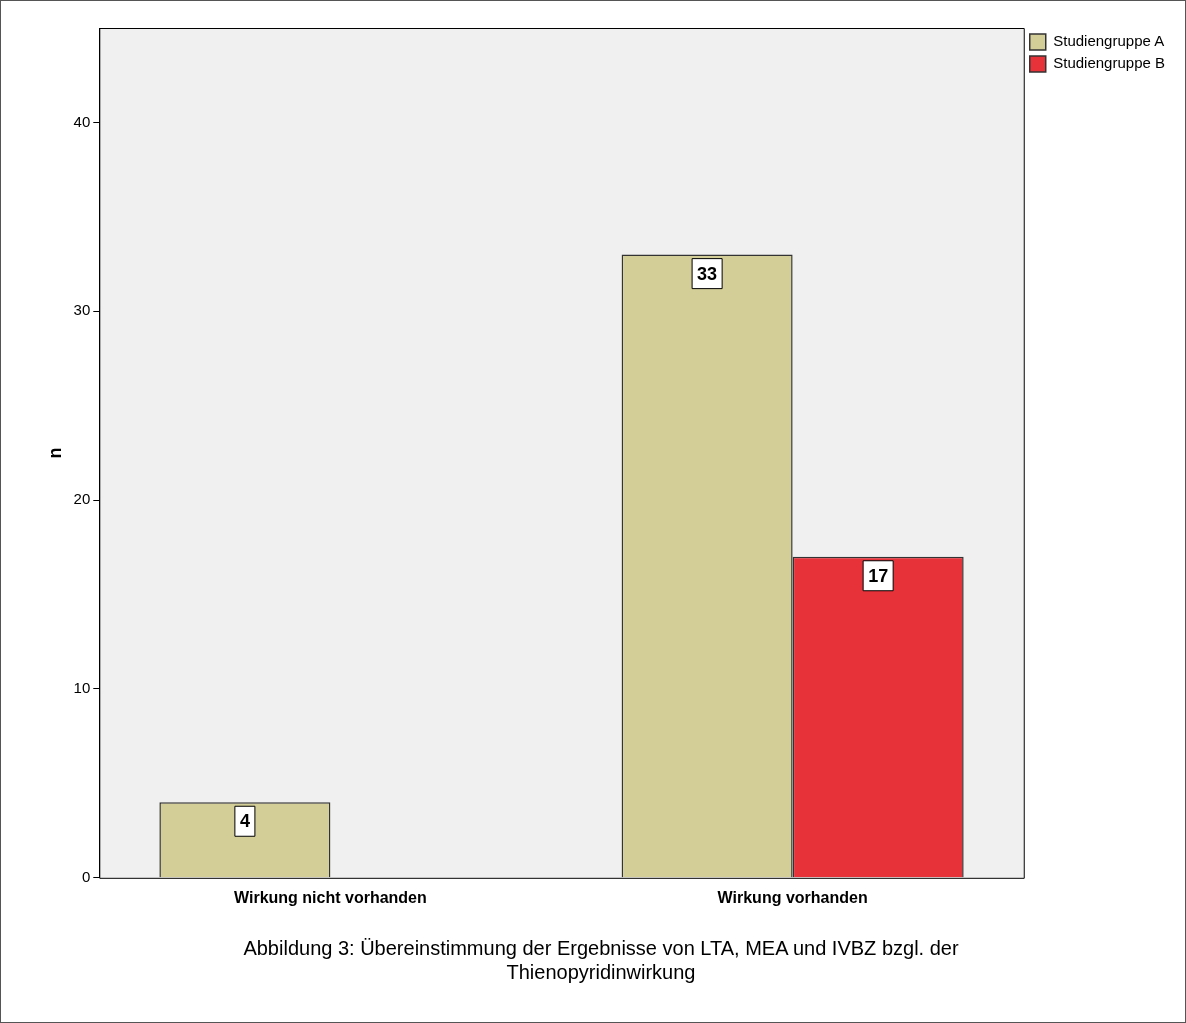 The height and width of the screenshot is (1023, 1186). Describe the element at coordinates (330, 897) in the screenshot. I see `x-tick-label: Wirkung nicht vorhanden` at that location.